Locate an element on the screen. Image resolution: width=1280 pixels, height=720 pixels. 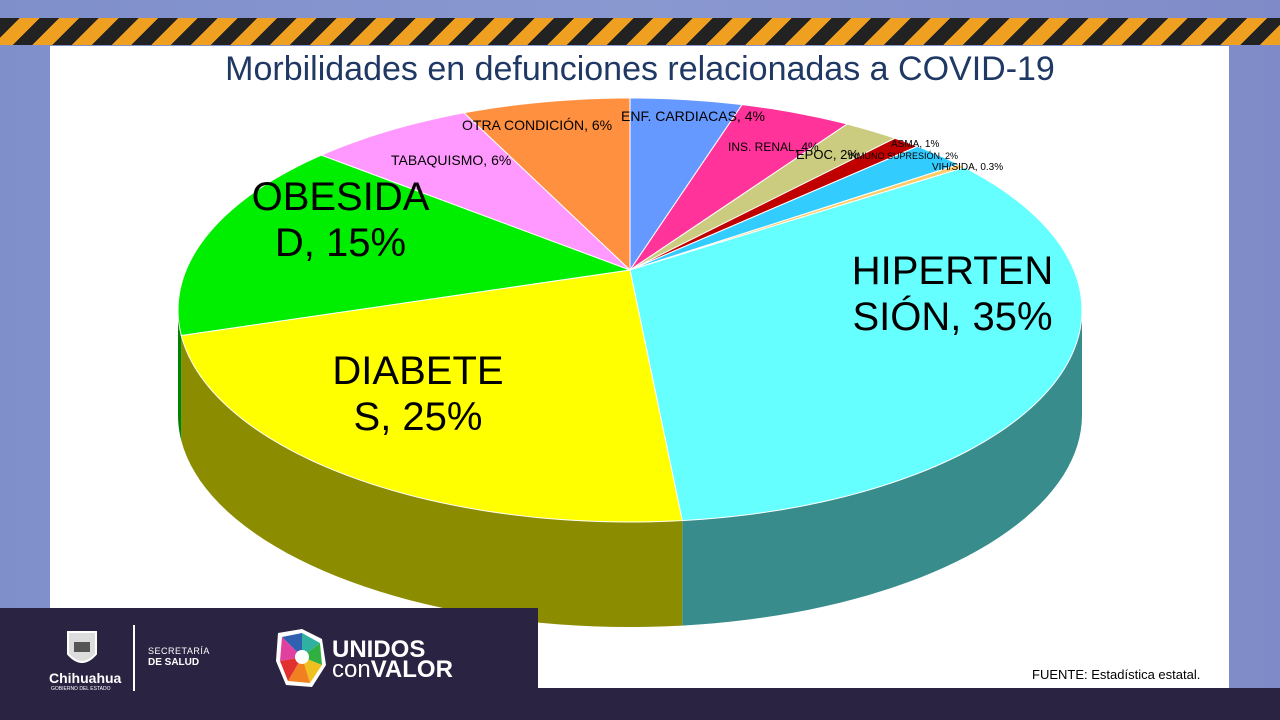
label-ins-renal: INS. RENAL, 4% is located at coordinates (773, 147).